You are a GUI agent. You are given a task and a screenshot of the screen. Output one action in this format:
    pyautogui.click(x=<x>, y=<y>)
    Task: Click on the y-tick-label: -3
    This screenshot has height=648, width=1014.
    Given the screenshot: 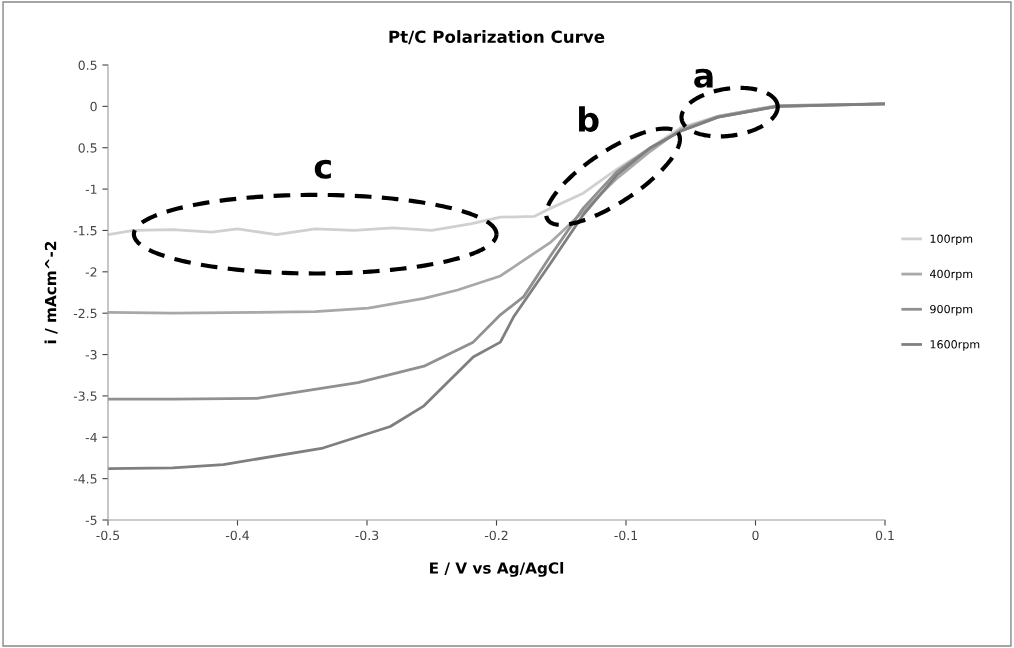 What is the action you would take?
    pyautogui.click(x=91, y=355)
    